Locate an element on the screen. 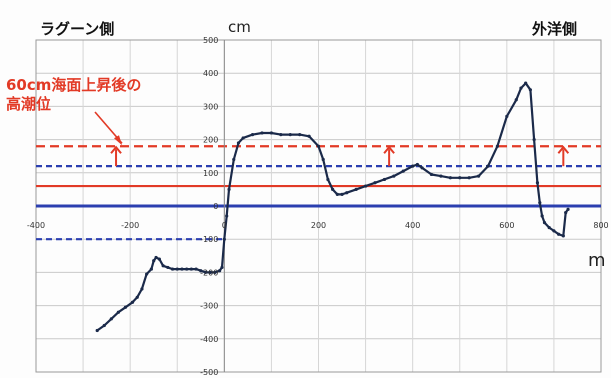 The image size is (611, 378). y-tick-label: 100 is located at coordinates (210, 173).